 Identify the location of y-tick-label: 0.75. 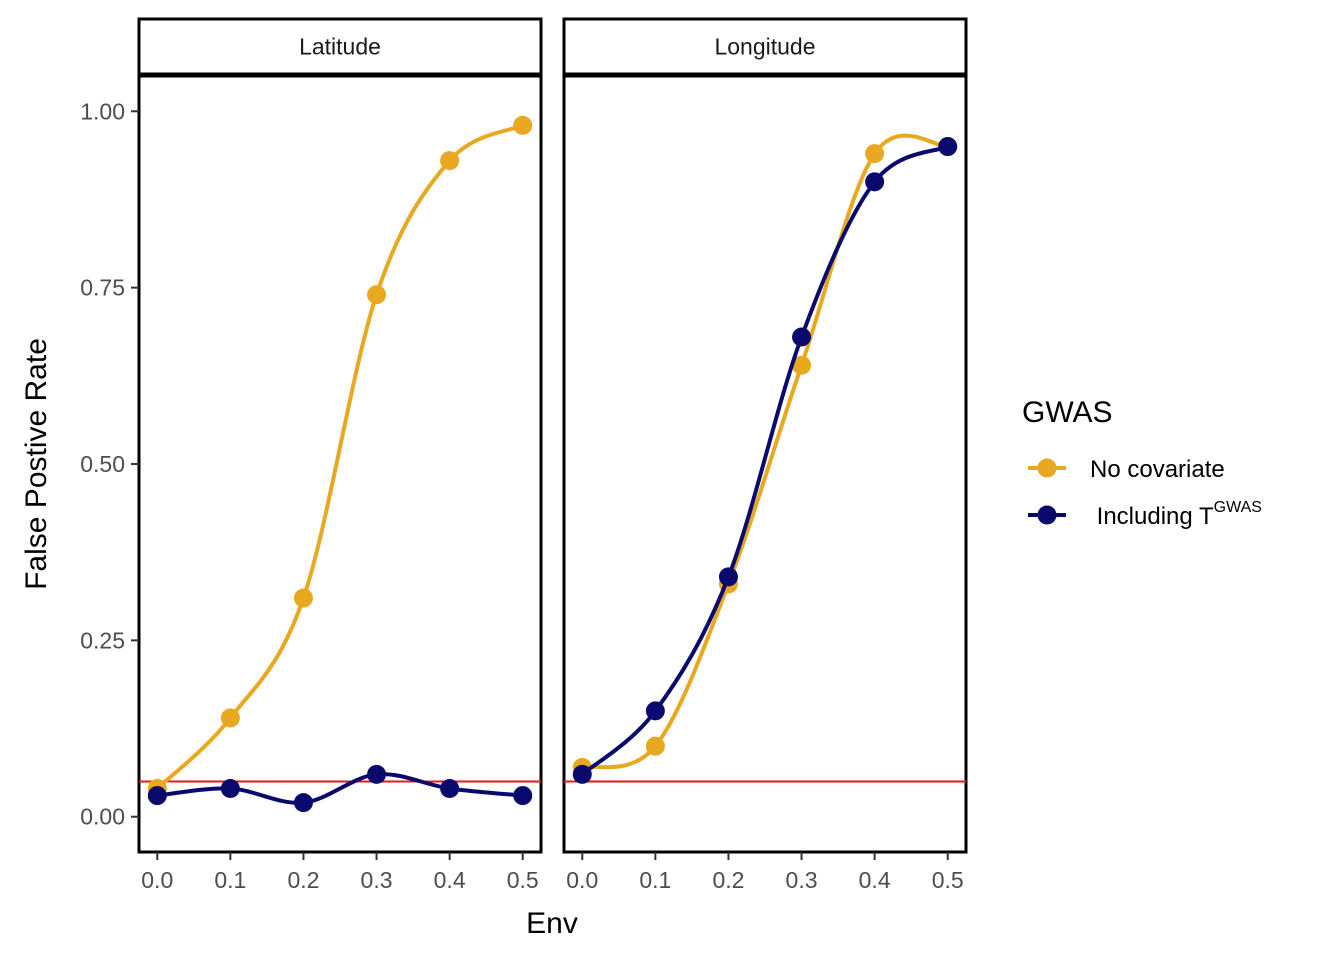
(102, 288).